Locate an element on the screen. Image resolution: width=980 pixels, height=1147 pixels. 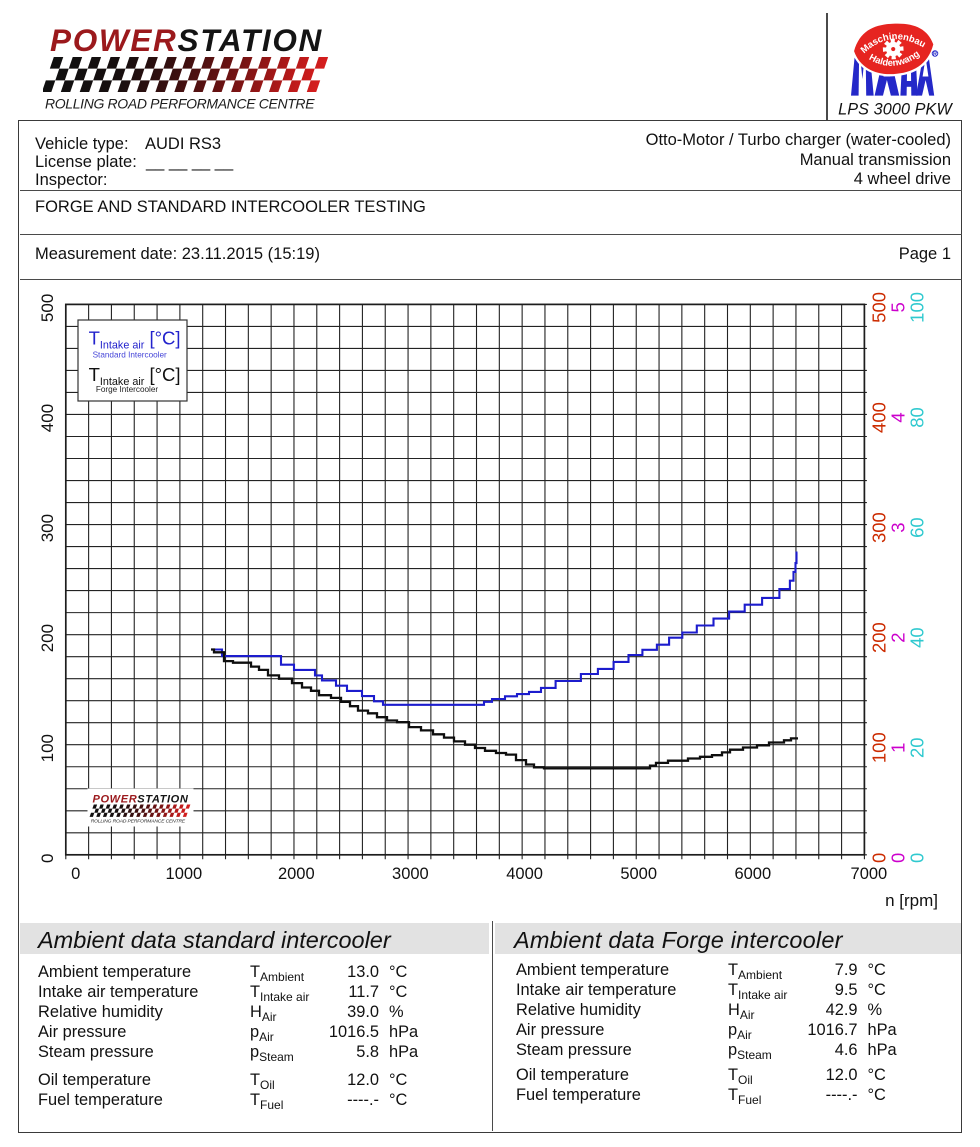
svg-text: 4 is located at coordinates (898, 417).